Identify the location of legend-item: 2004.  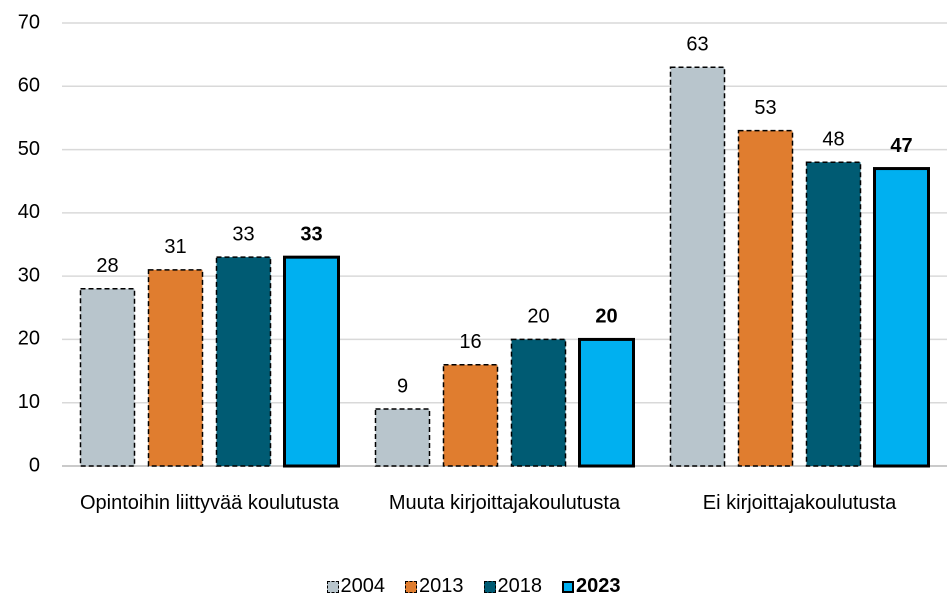
(356, 586).